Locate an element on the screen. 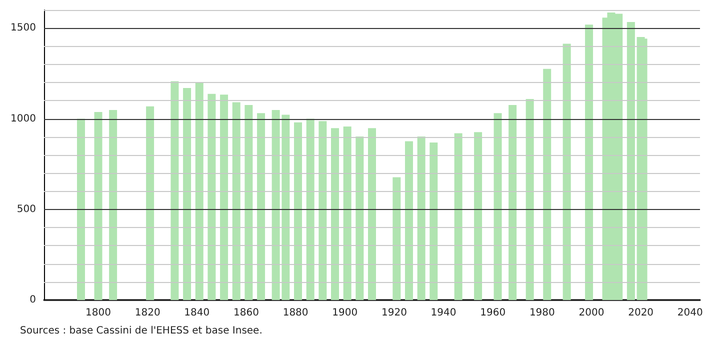 The image size is (710, 340). y-tick-label: 1500 is located at coordinates (23, 28).